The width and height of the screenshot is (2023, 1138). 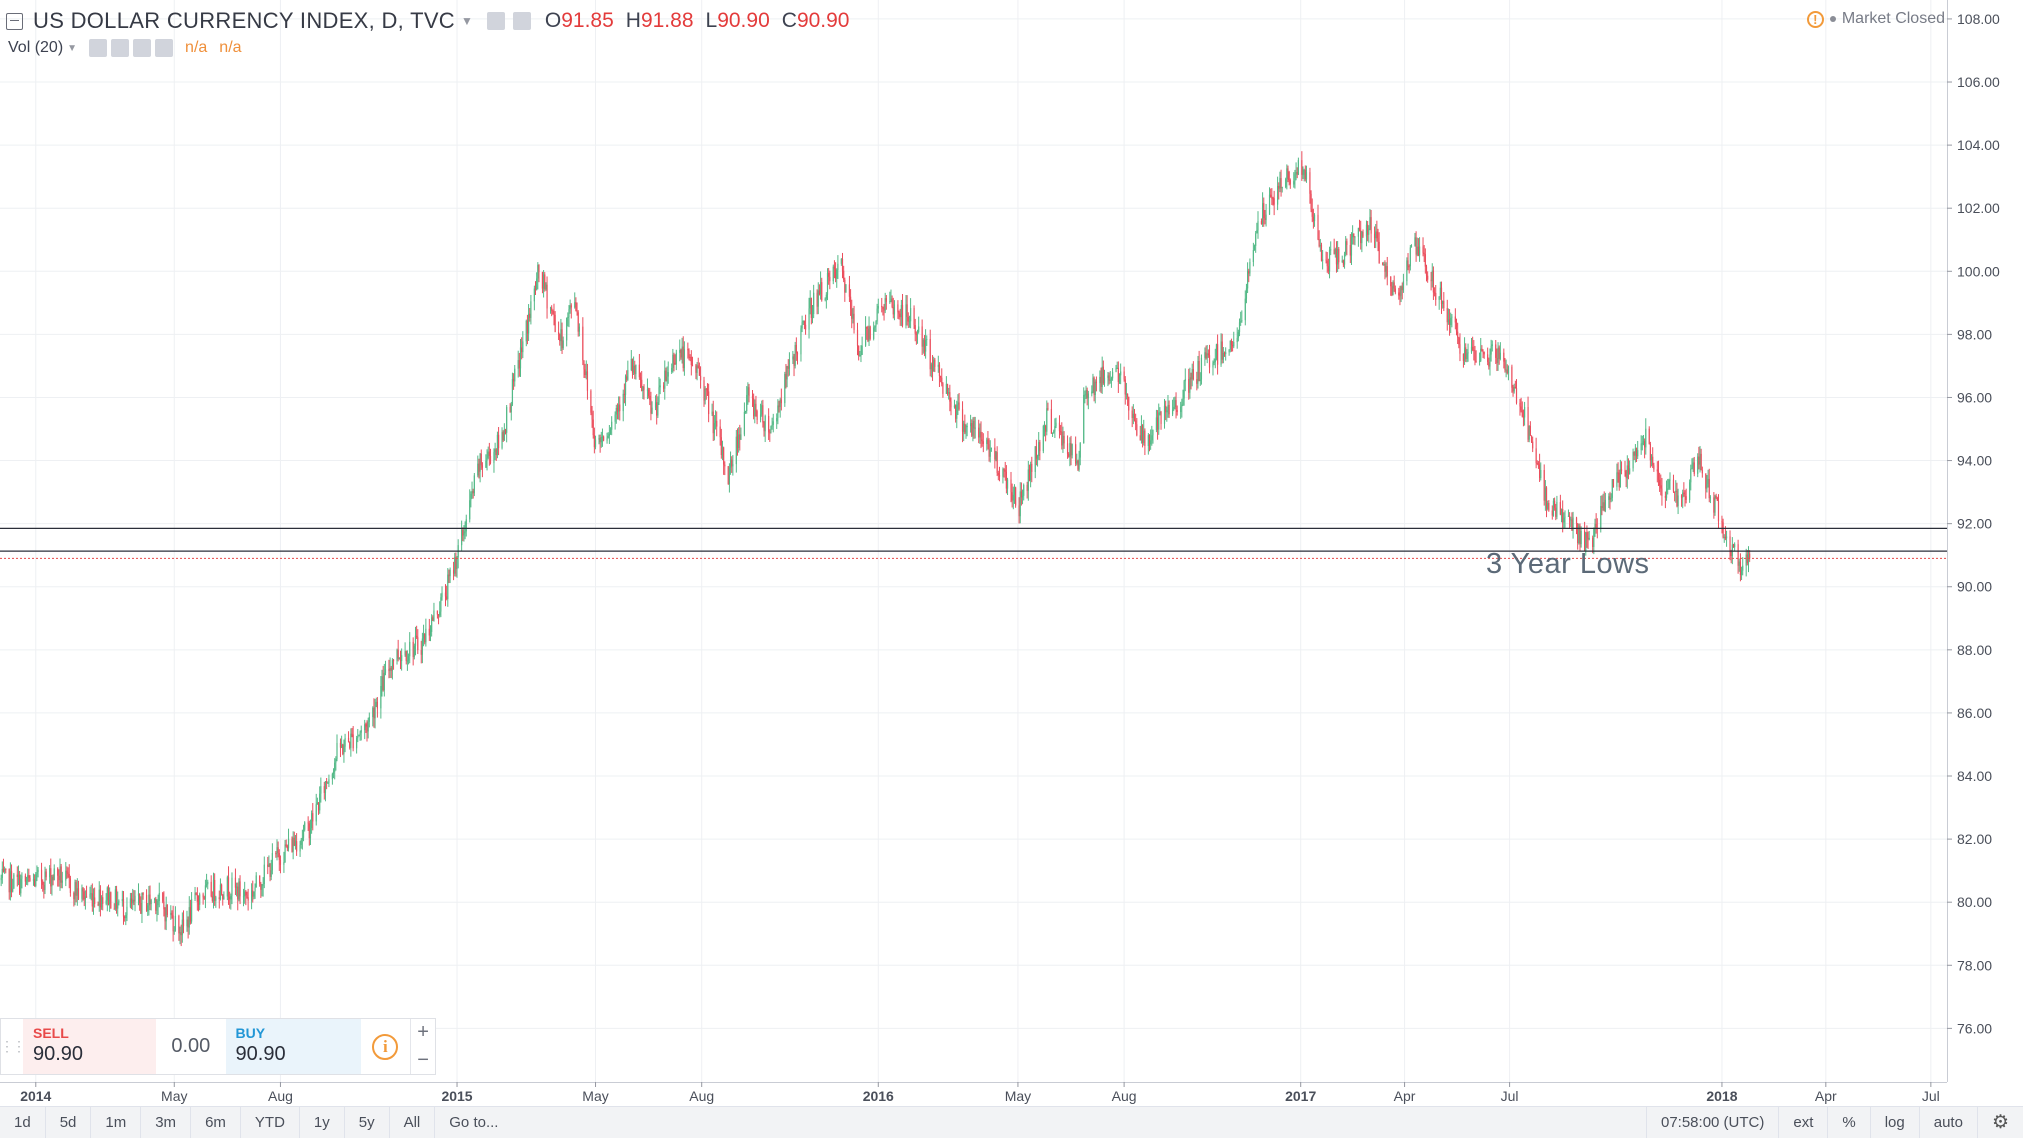 What do you see at coordinates (293, 1046) in the screenshot?
I see `buy-button: BUY 90.90` at bounding box center [293, 1046].